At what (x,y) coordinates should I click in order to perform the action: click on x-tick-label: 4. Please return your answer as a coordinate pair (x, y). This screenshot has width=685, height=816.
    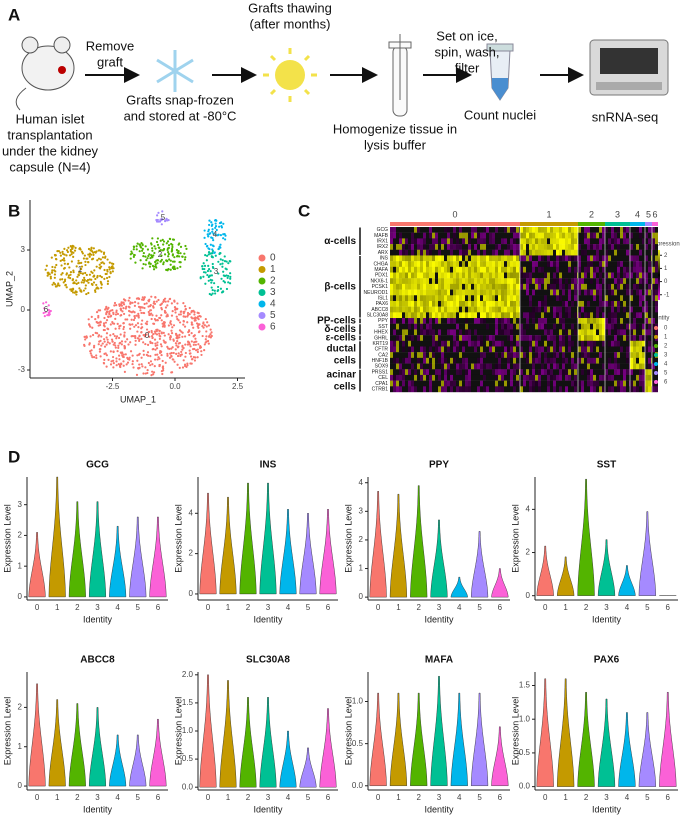
    Looking at the image, I should click on (459, 797).